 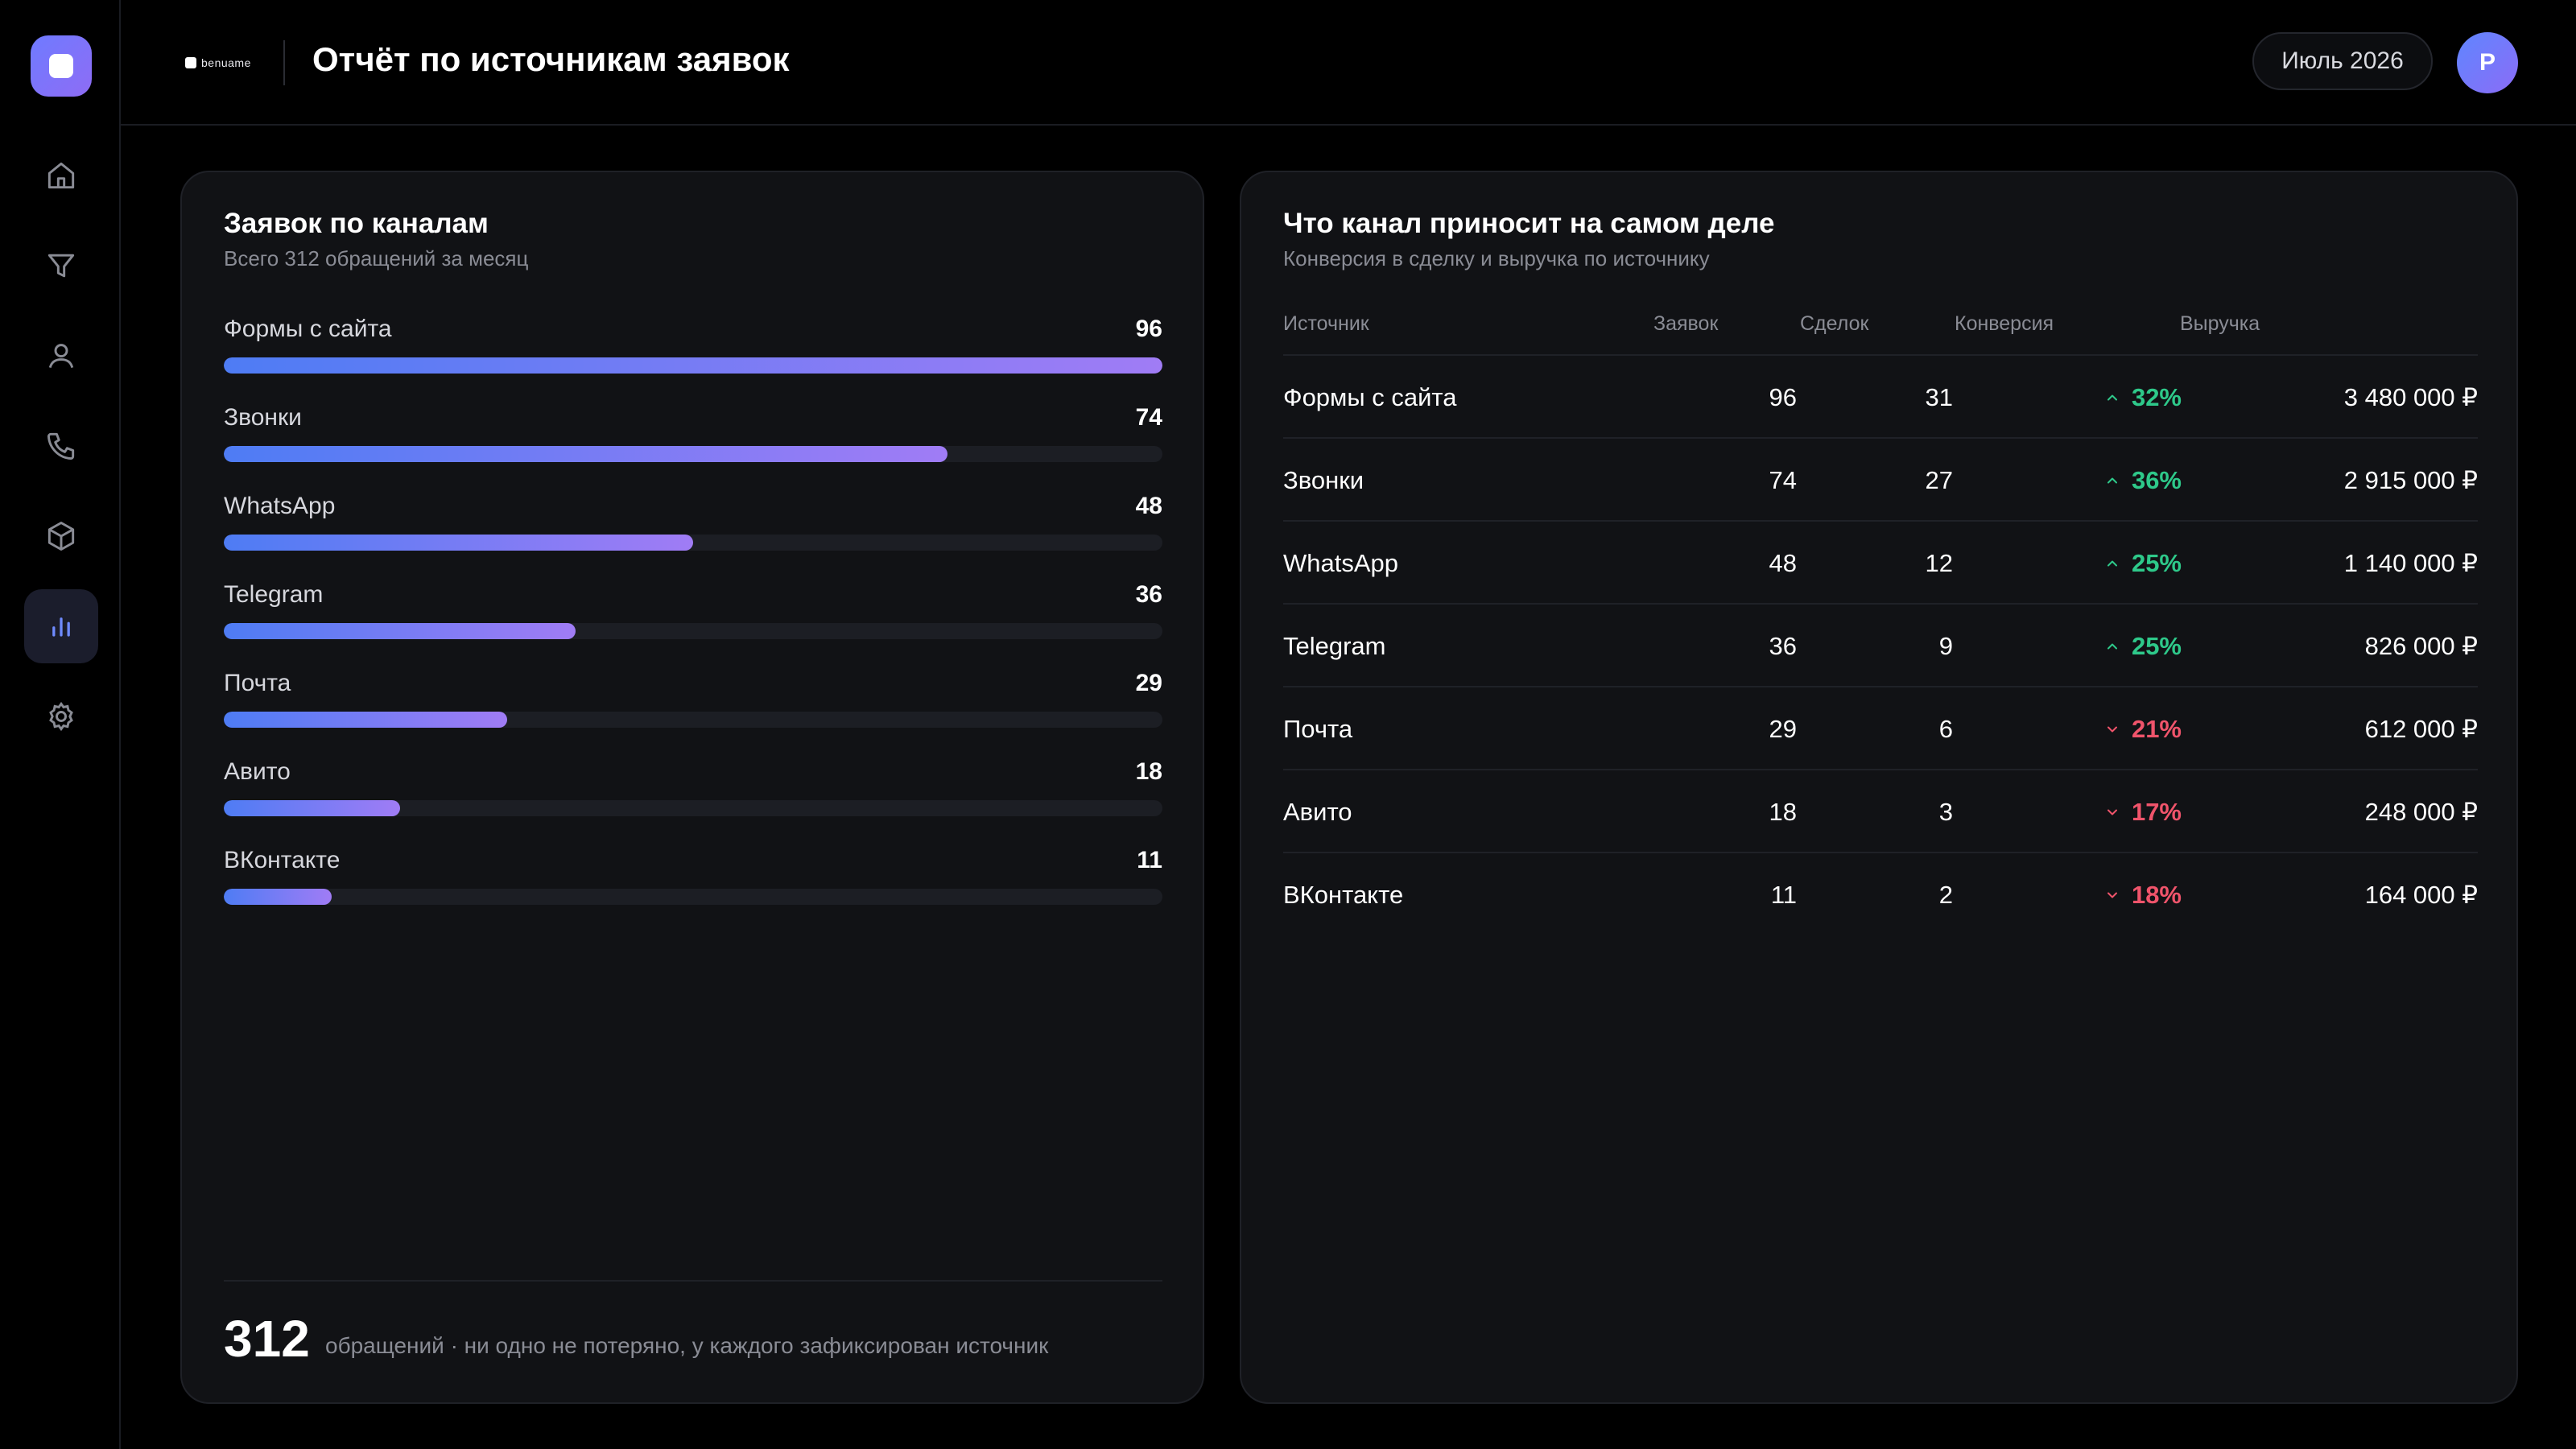 I want to click on cell-conversion: 17%, so click(x=2143, y=812).